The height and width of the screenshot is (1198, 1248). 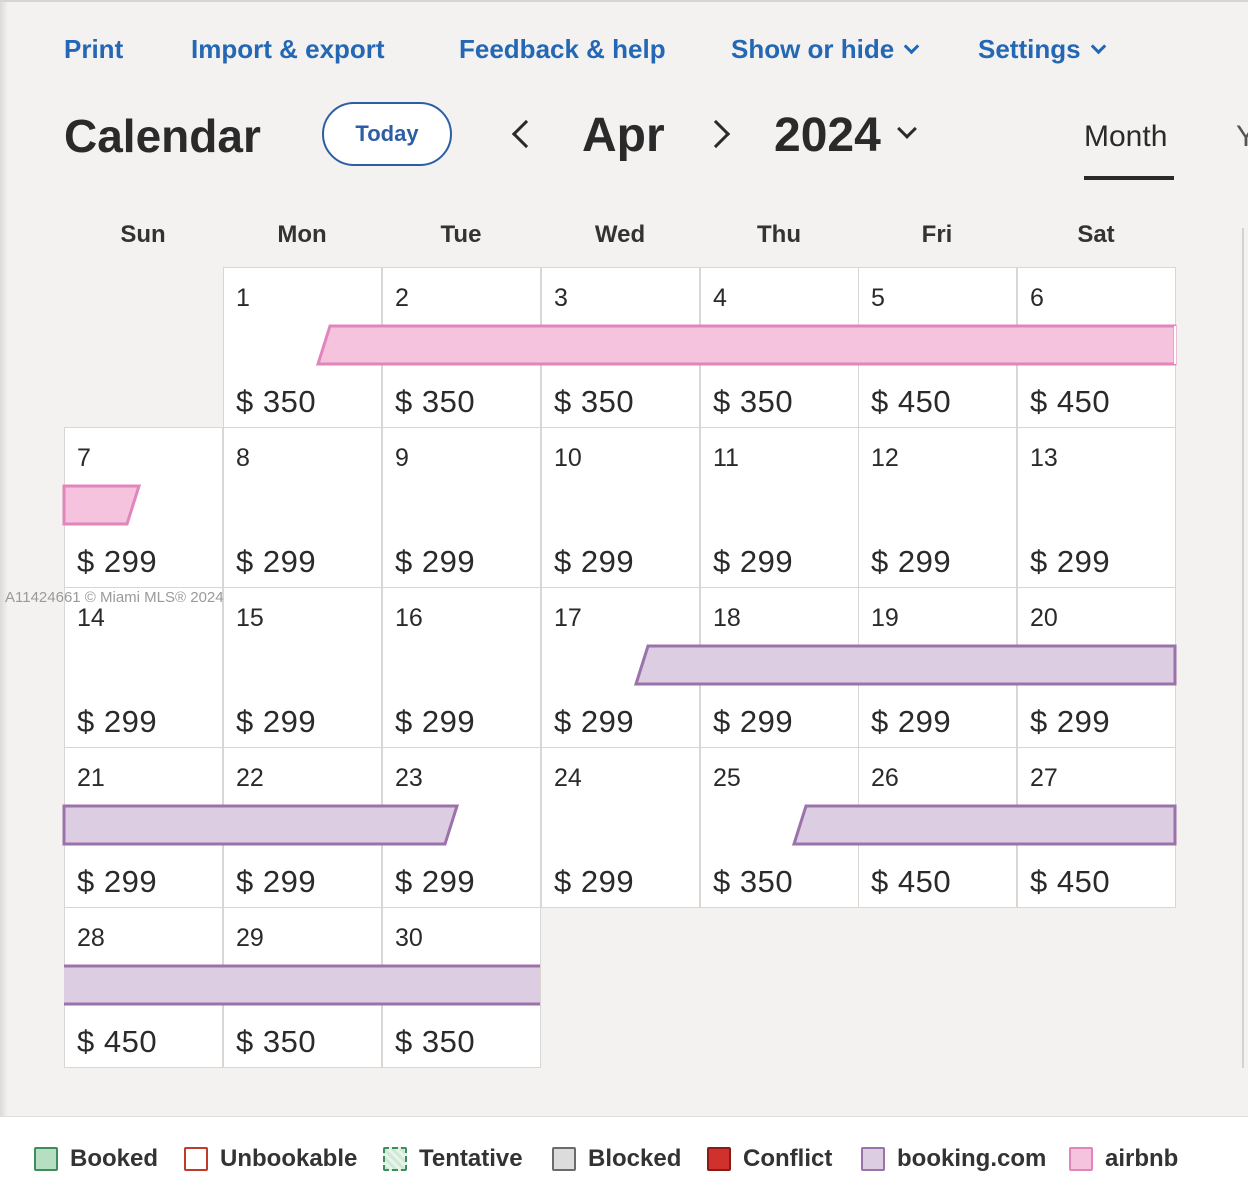 What do you see at coordinates (779, 507) in the screenshot?
I see `day-cell: 11 $ 299` at bounding box center [779, 507].